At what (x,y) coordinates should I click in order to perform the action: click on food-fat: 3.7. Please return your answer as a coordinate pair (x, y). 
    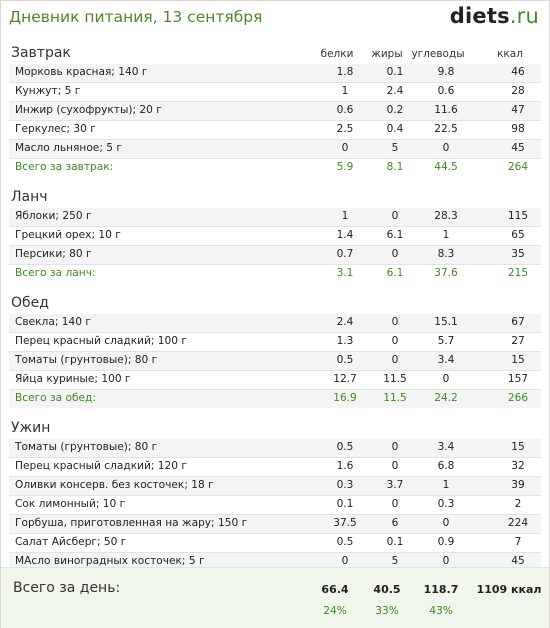
    Looking at the image, I should click on (395, 485).